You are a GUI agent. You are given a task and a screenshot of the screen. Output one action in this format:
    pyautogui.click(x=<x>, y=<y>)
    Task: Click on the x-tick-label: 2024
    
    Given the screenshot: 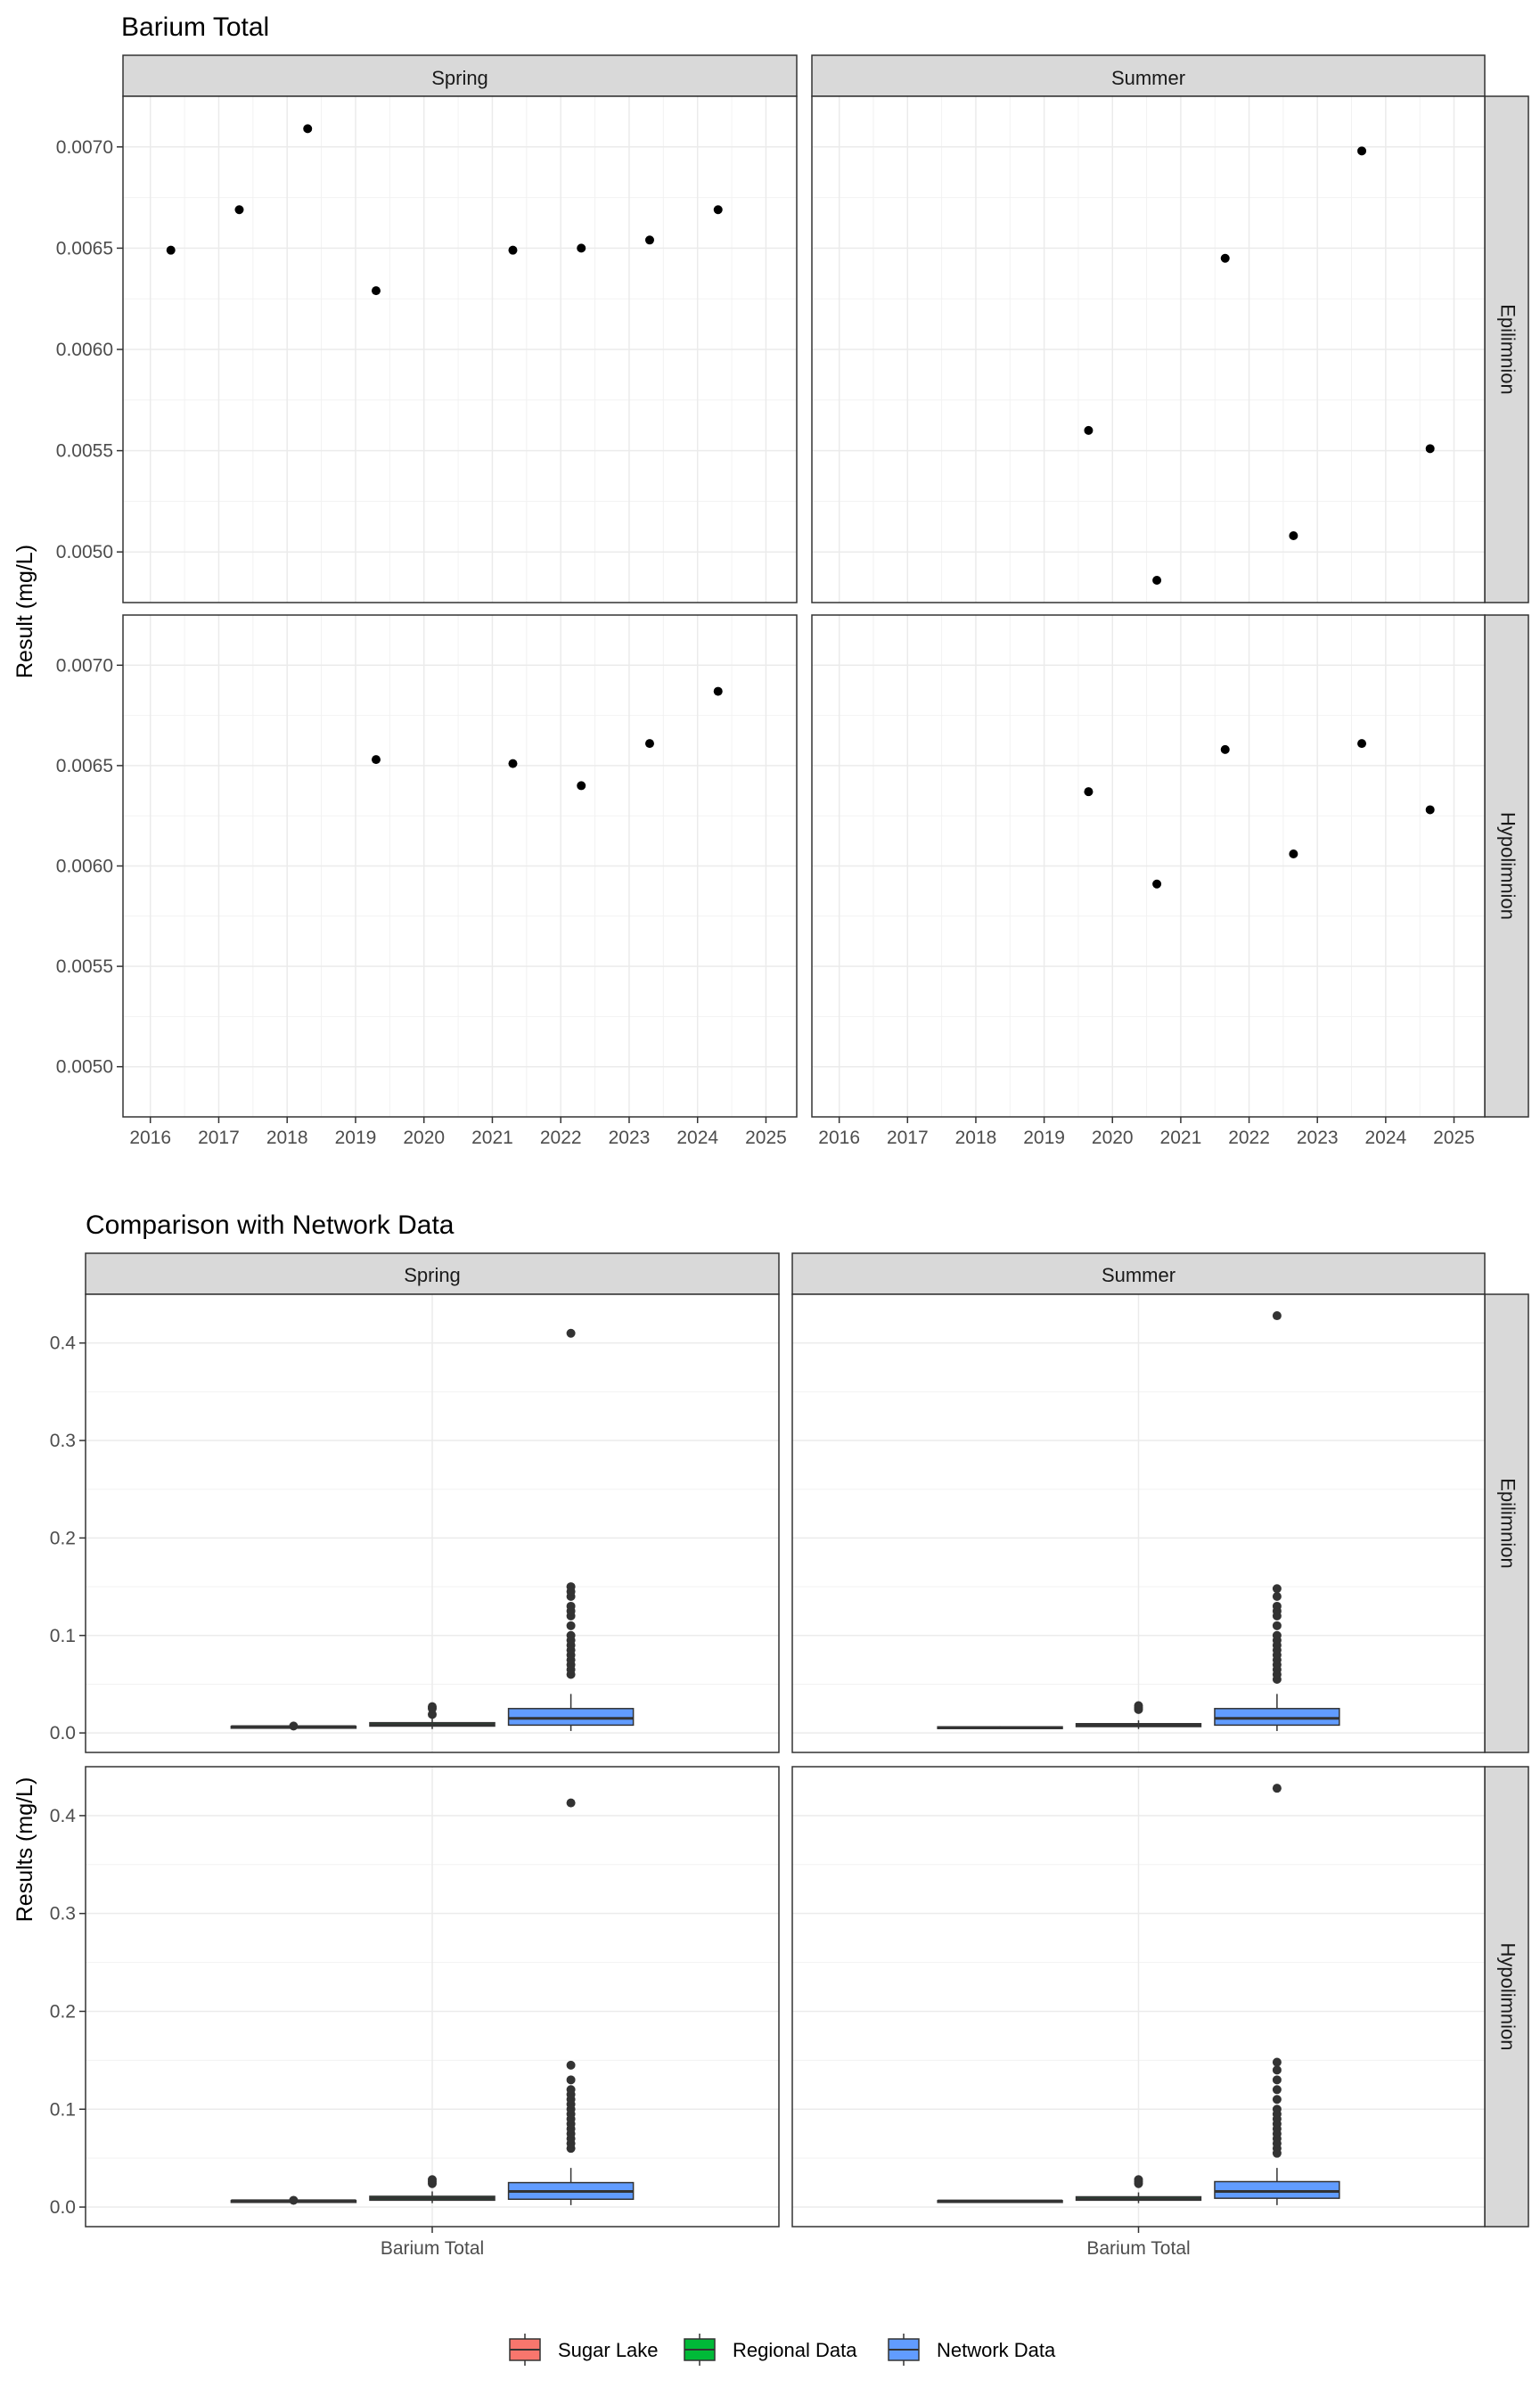 What is the action you would take?
    pyautogui.click(x=697, y=1138)
    